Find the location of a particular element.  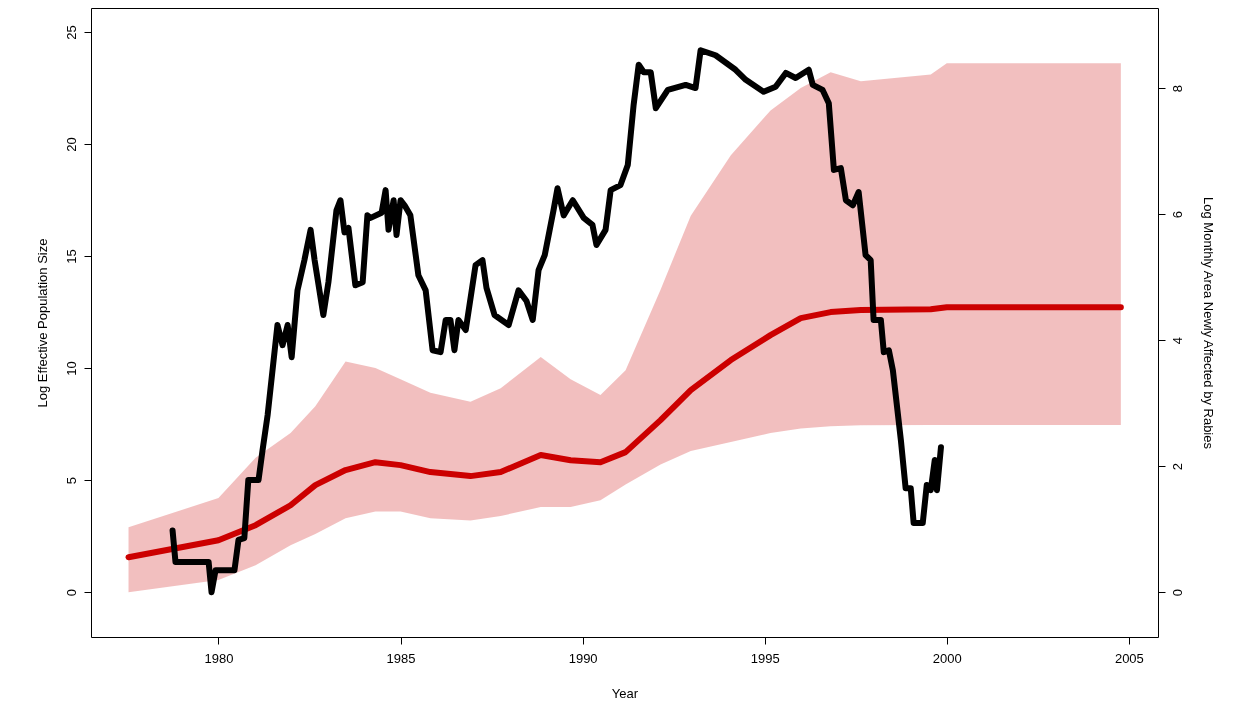

x-tick-label: 1980 is located at coordinates (219, 658).